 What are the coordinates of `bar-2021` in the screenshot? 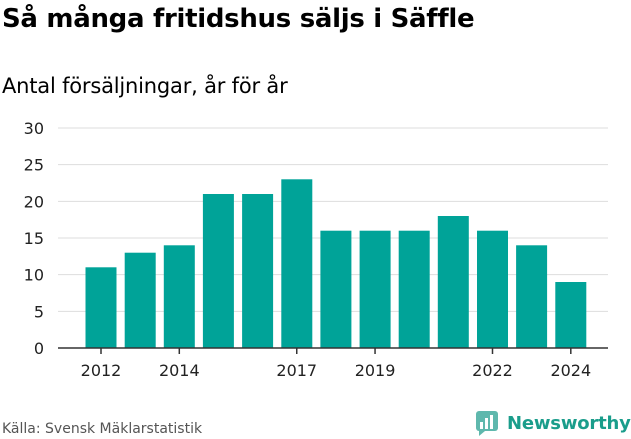 It's located at (453, 282).